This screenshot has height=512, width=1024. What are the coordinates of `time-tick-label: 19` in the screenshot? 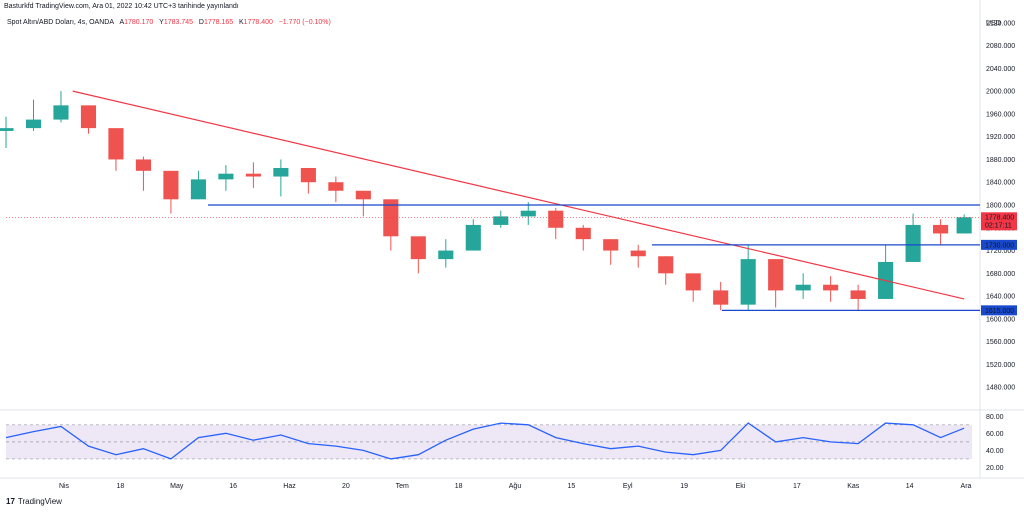 It's located at (684, 486).